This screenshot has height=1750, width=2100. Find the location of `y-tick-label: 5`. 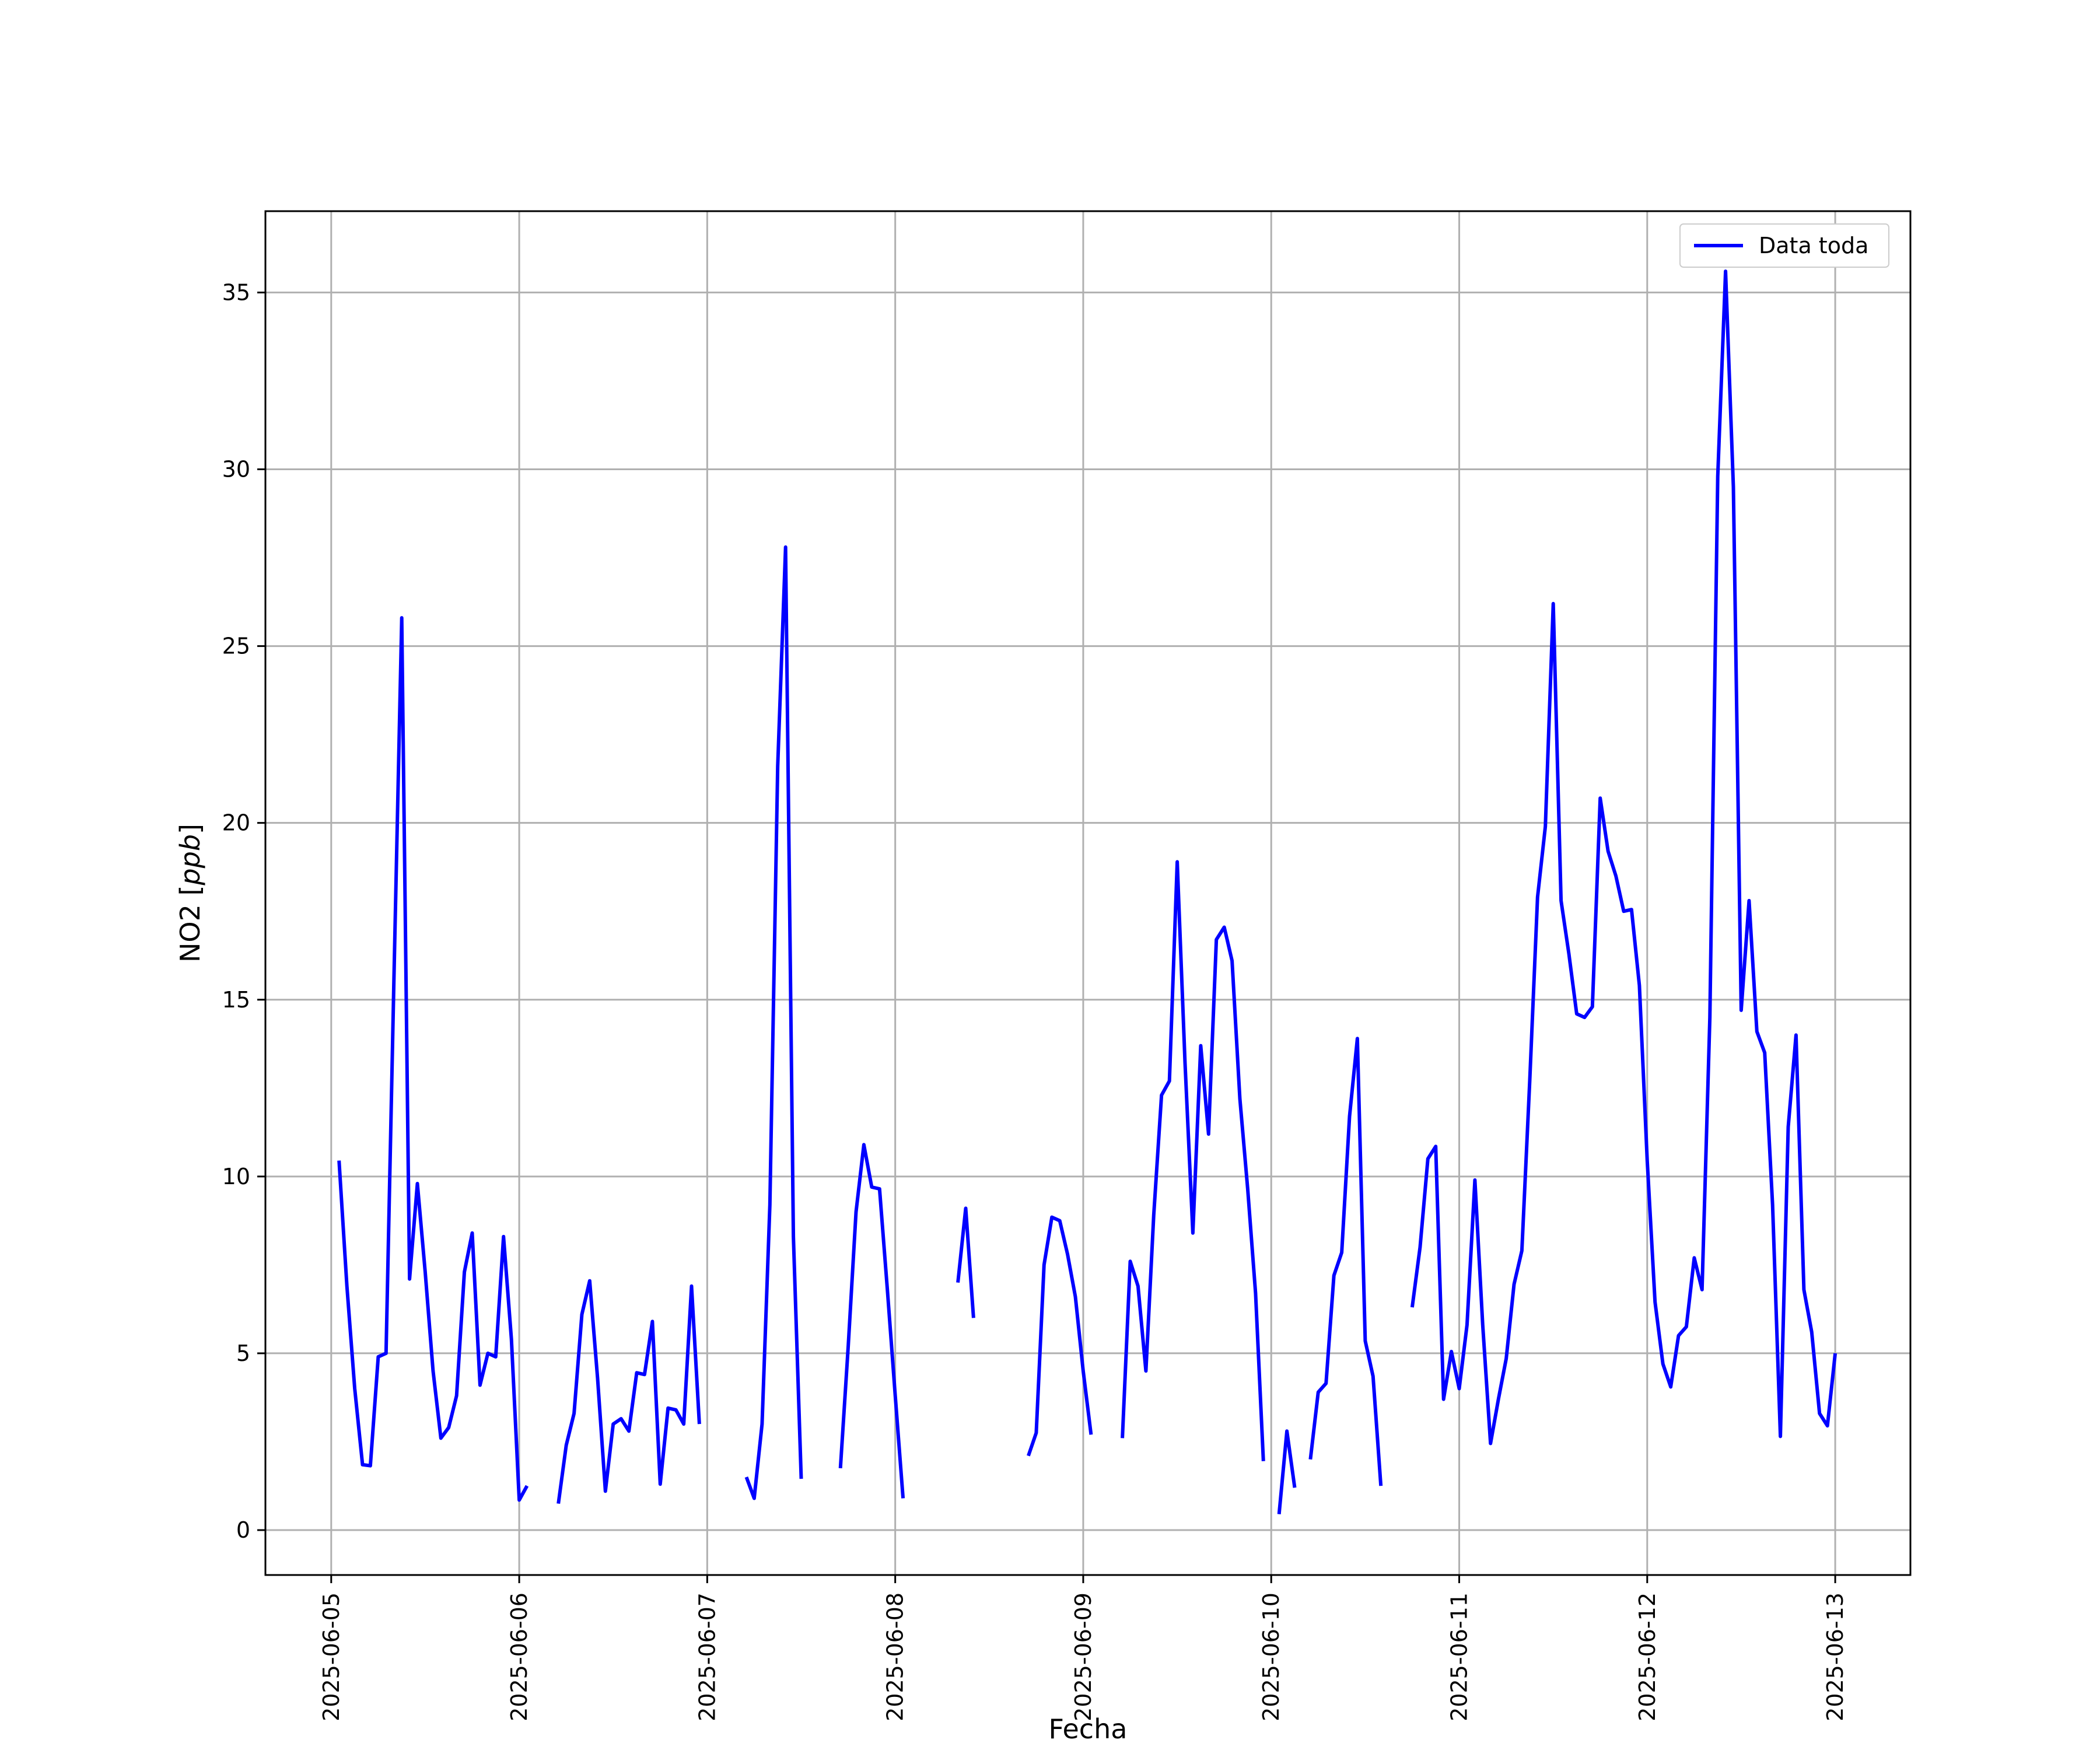

y-tick-label: 5 is located at coordinates (243, 1353).